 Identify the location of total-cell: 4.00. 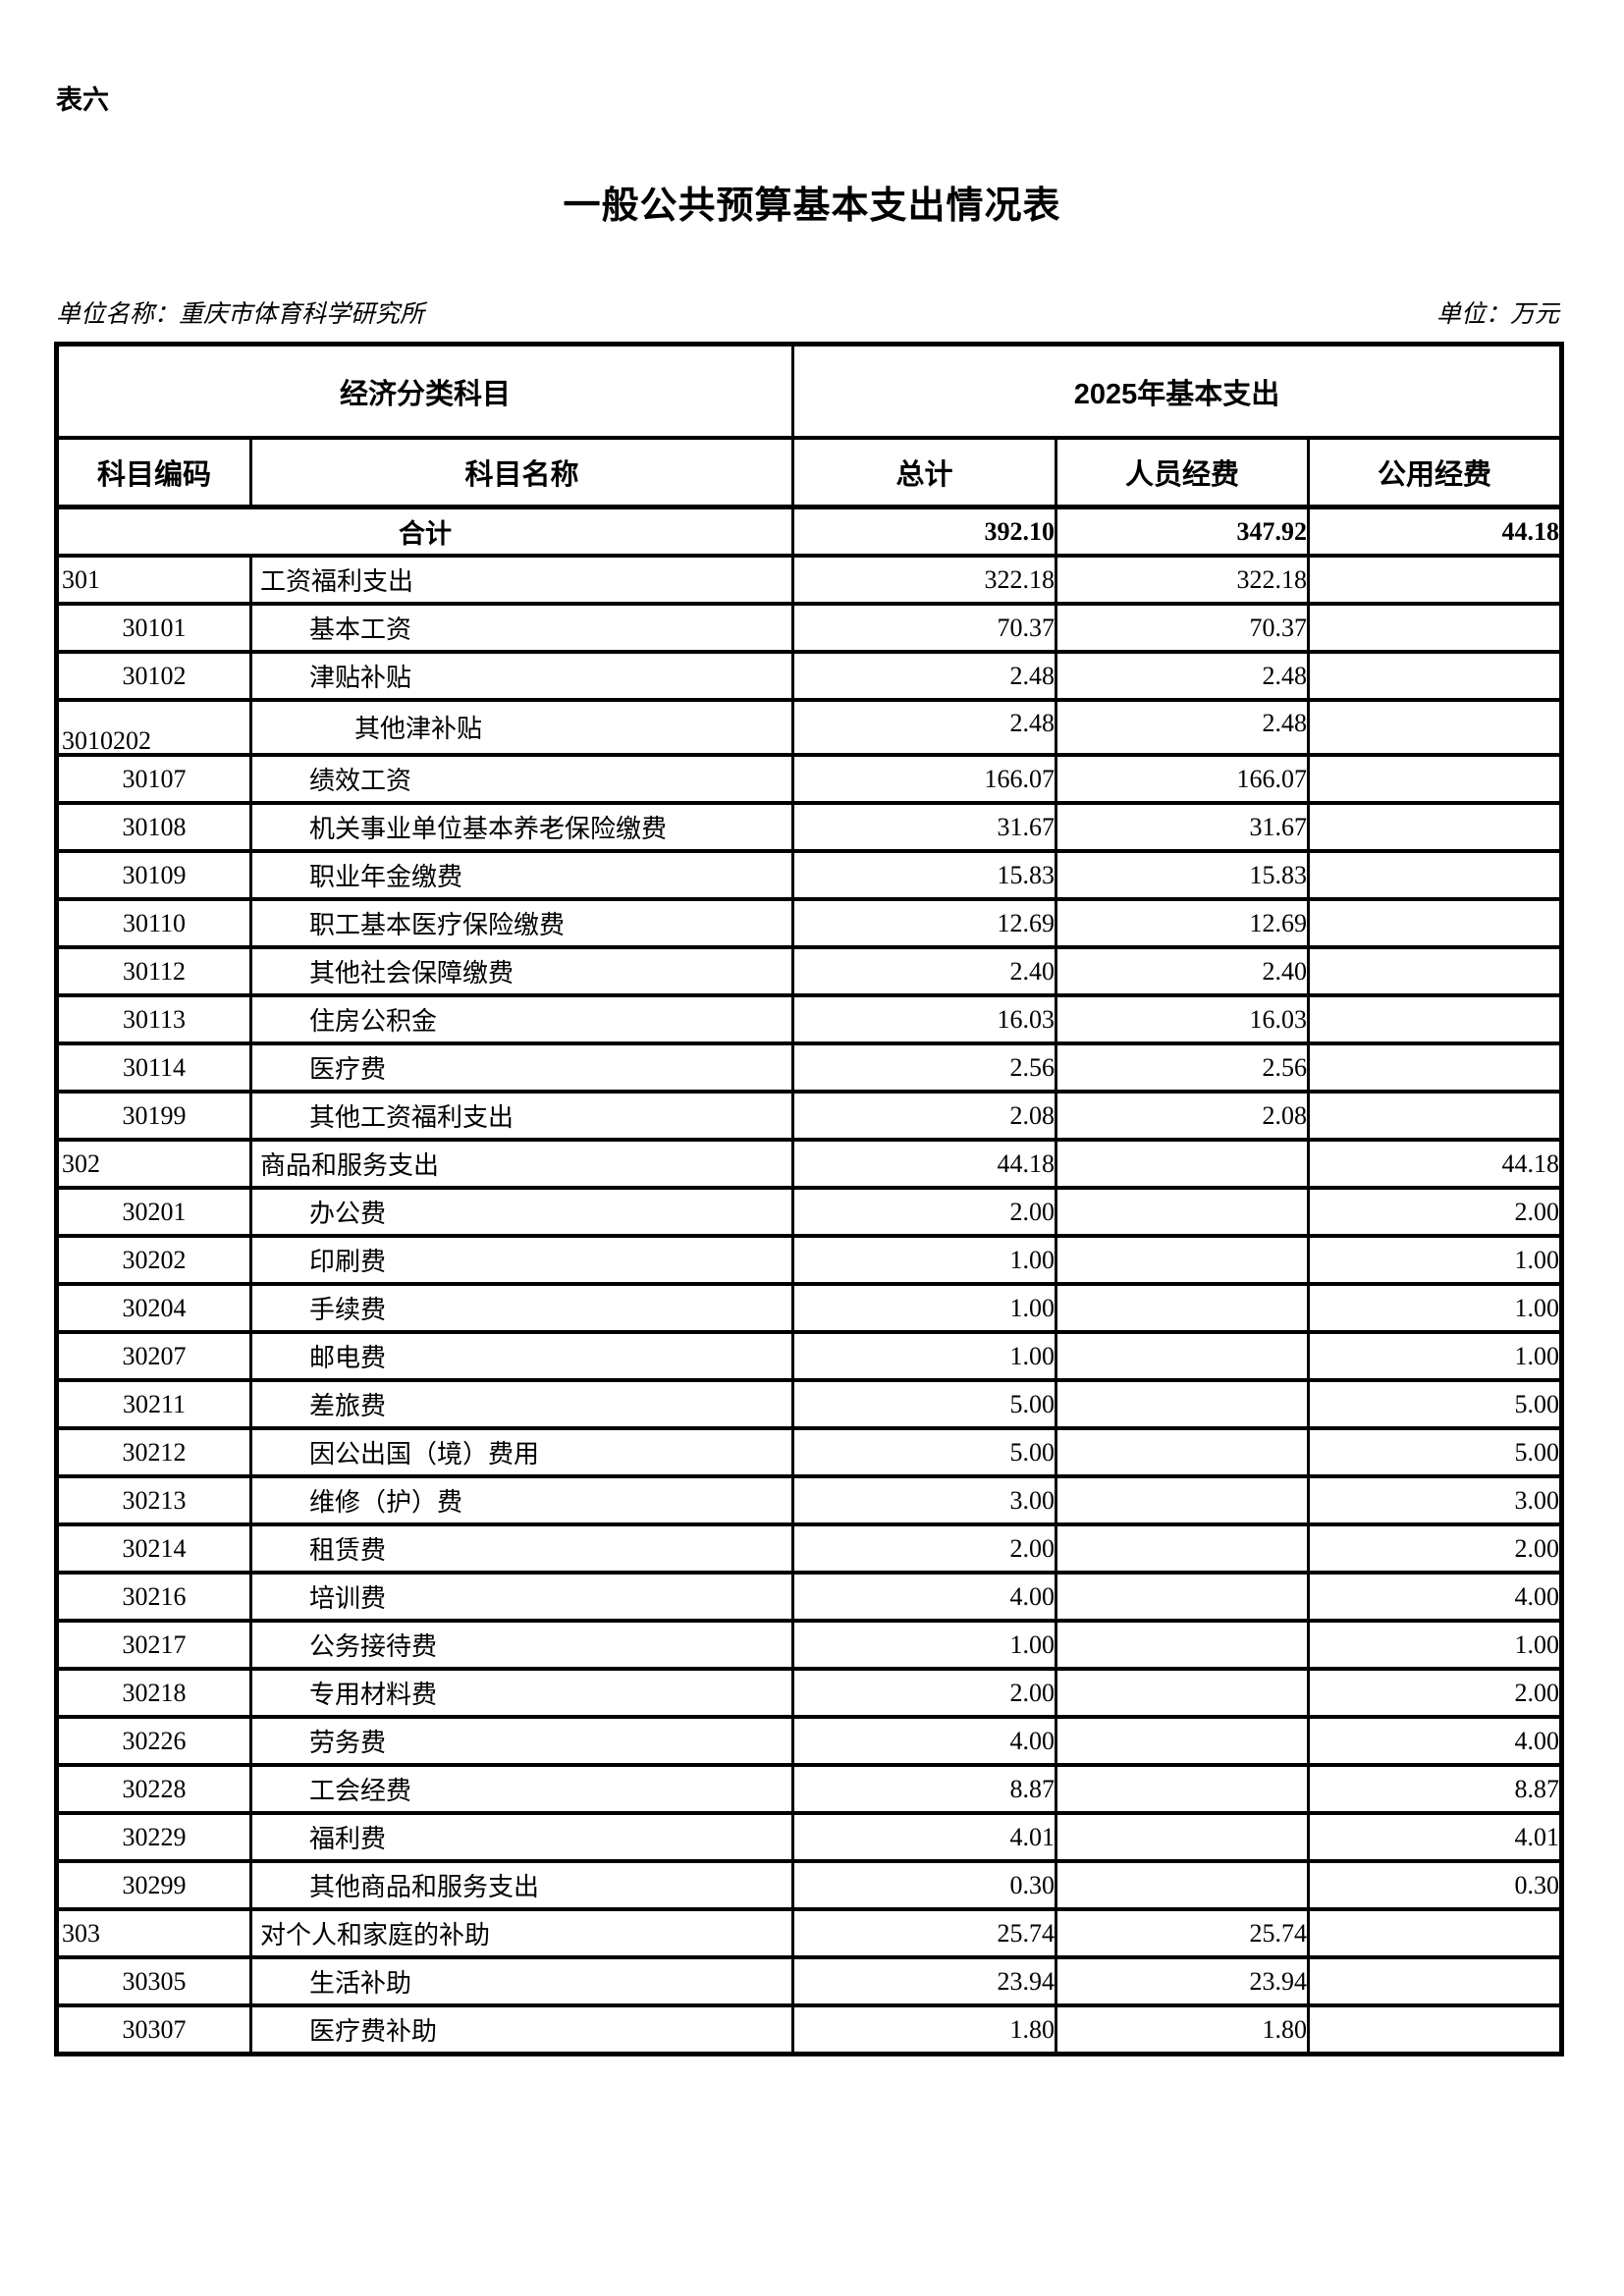
(924, 1741).